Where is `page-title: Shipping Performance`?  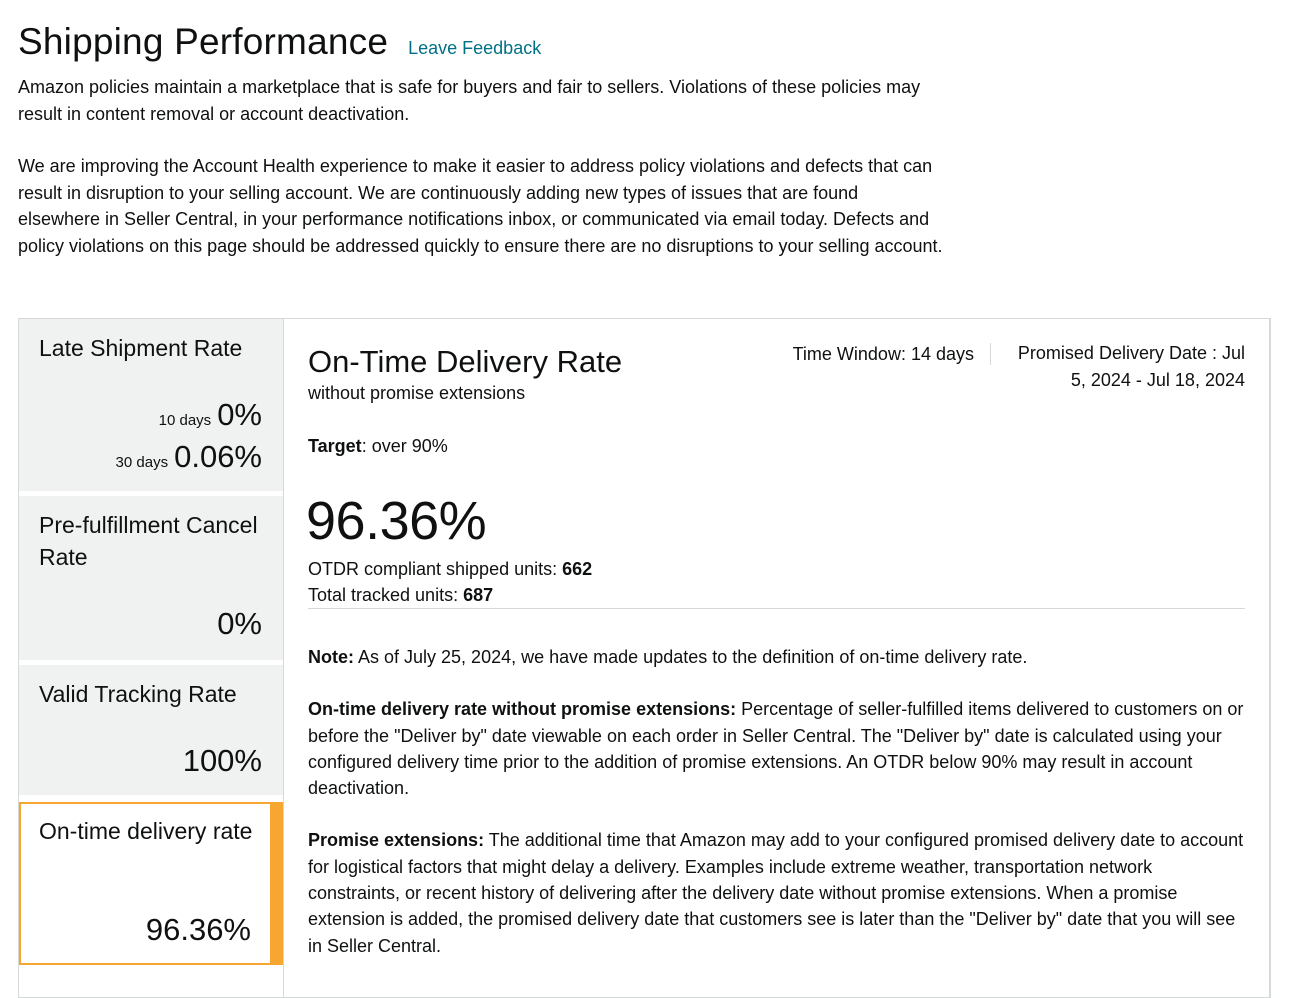 page-title: Shipping Performance is located at coordinates (203, 41).